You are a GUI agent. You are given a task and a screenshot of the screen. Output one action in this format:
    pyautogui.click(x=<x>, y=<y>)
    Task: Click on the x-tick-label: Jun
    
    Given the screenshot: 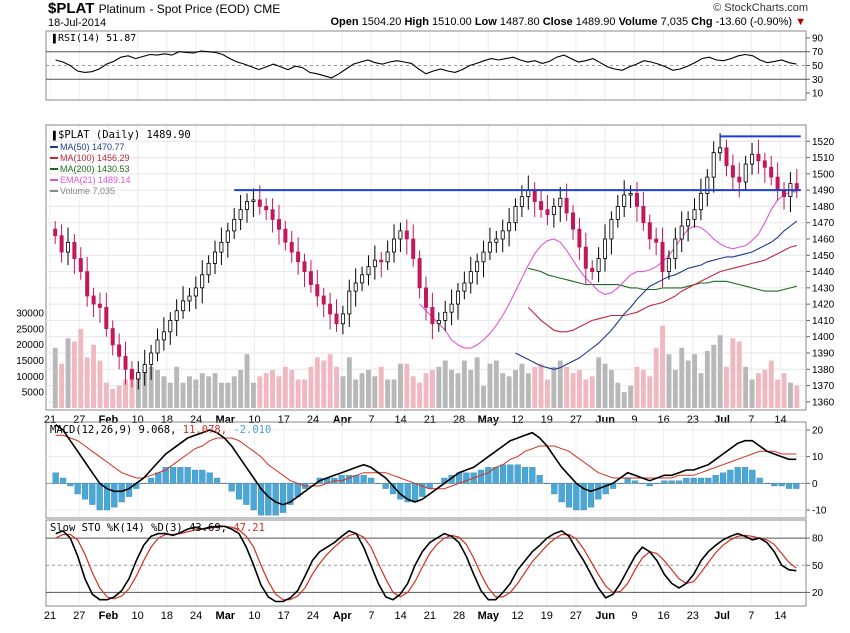 What is the action you would take?
    pyautogui.click(x=605, y=420)
    